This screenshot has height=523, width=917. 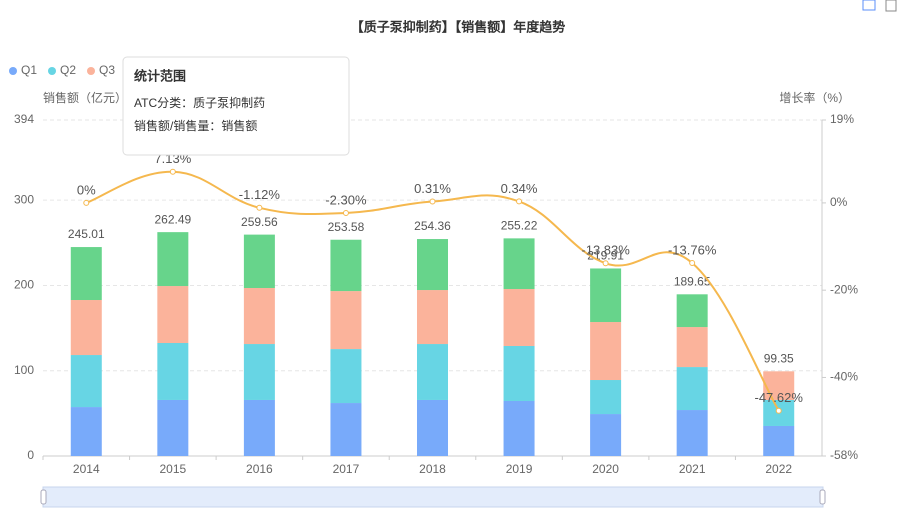 I want to click on y-tick-label: 300, so click(x=24, y=199).